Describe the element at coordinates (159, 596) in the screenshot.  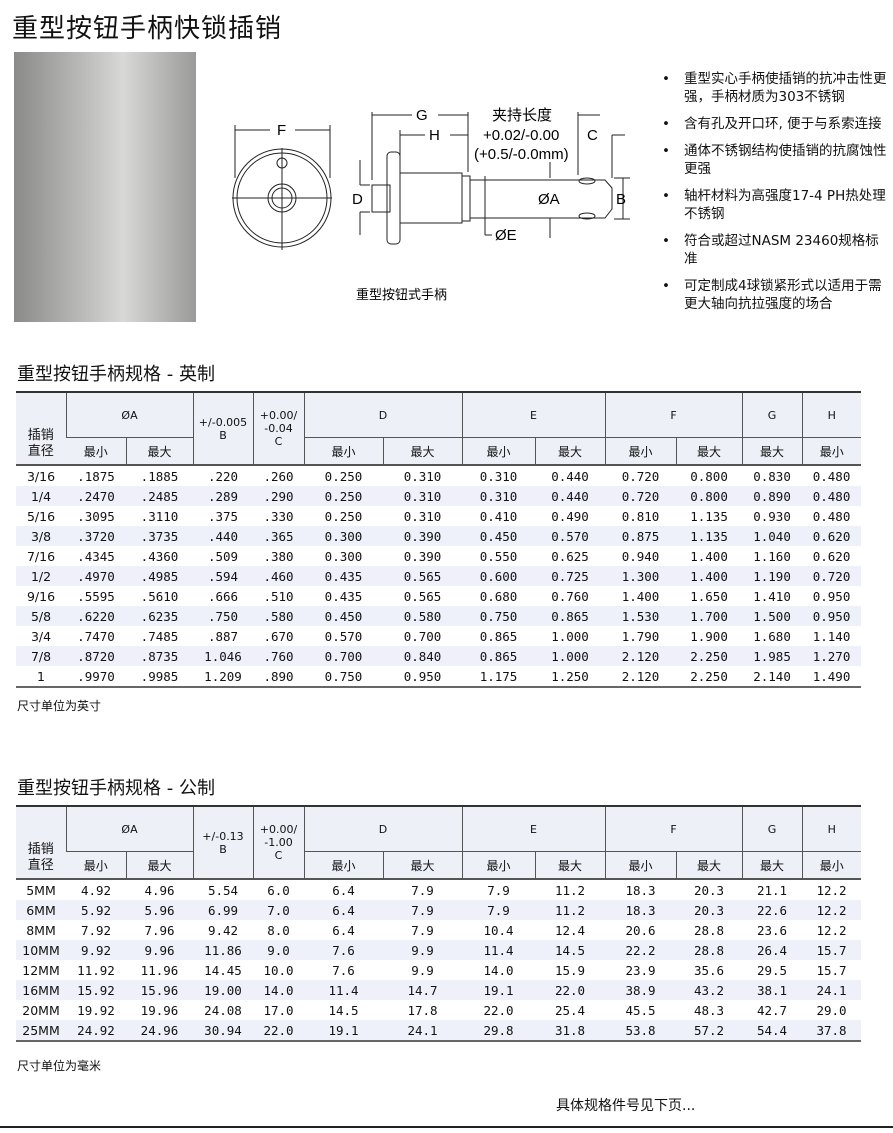
I see `table-cell: .5610` at that location.